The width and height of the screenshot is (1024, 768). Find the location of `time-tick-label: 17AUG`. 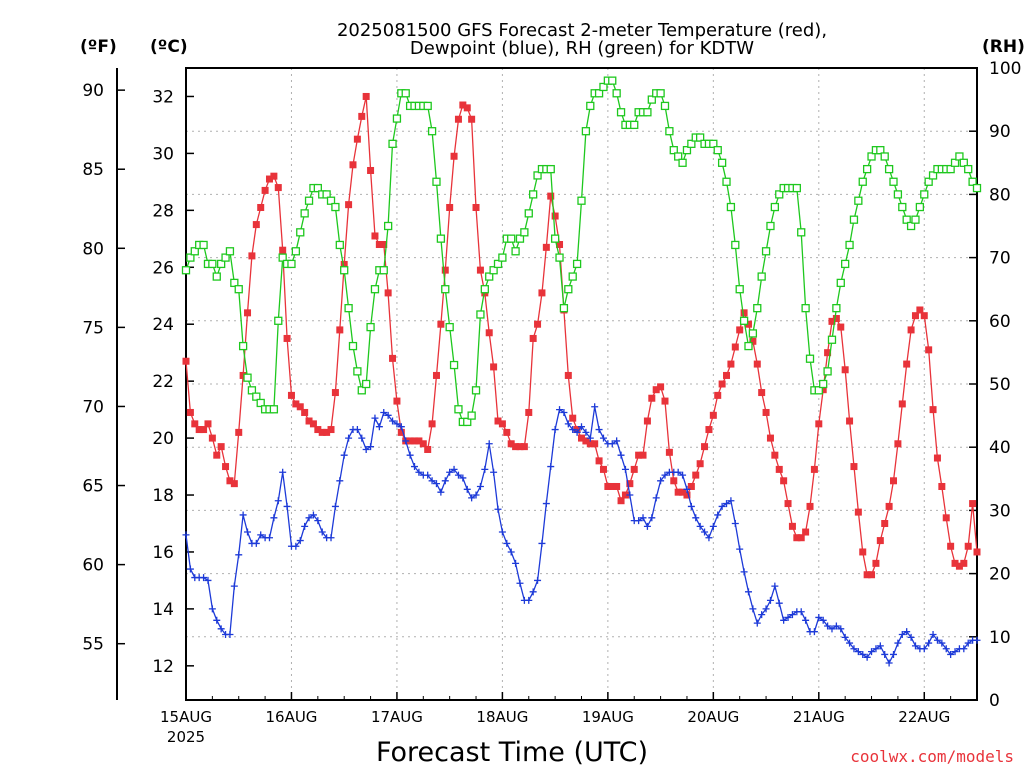

time-tick-label: 17AUG is located at coordinates (397, 717).